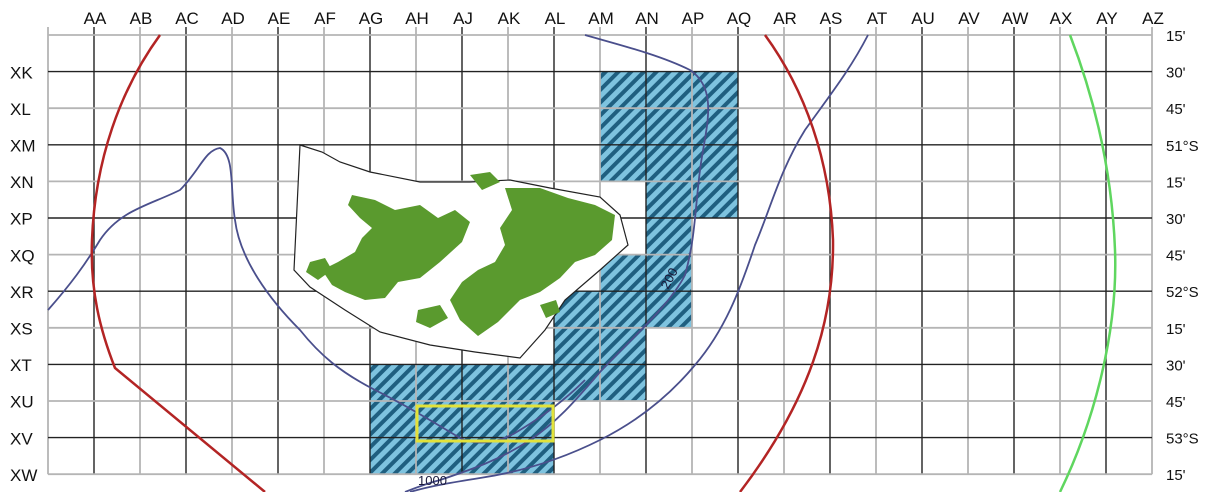 The image size is (1218, 492). What do you see at coordinates (623, 90) in the screenshot?
I see `hatched-cell-AN-XL` at bounding box center [623, 90].